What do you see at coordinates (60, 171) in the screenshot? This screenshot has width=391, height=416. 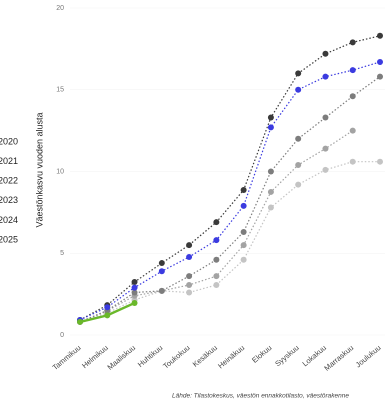 I see `y-tick-label: 10` at bounding box center [60, 171].